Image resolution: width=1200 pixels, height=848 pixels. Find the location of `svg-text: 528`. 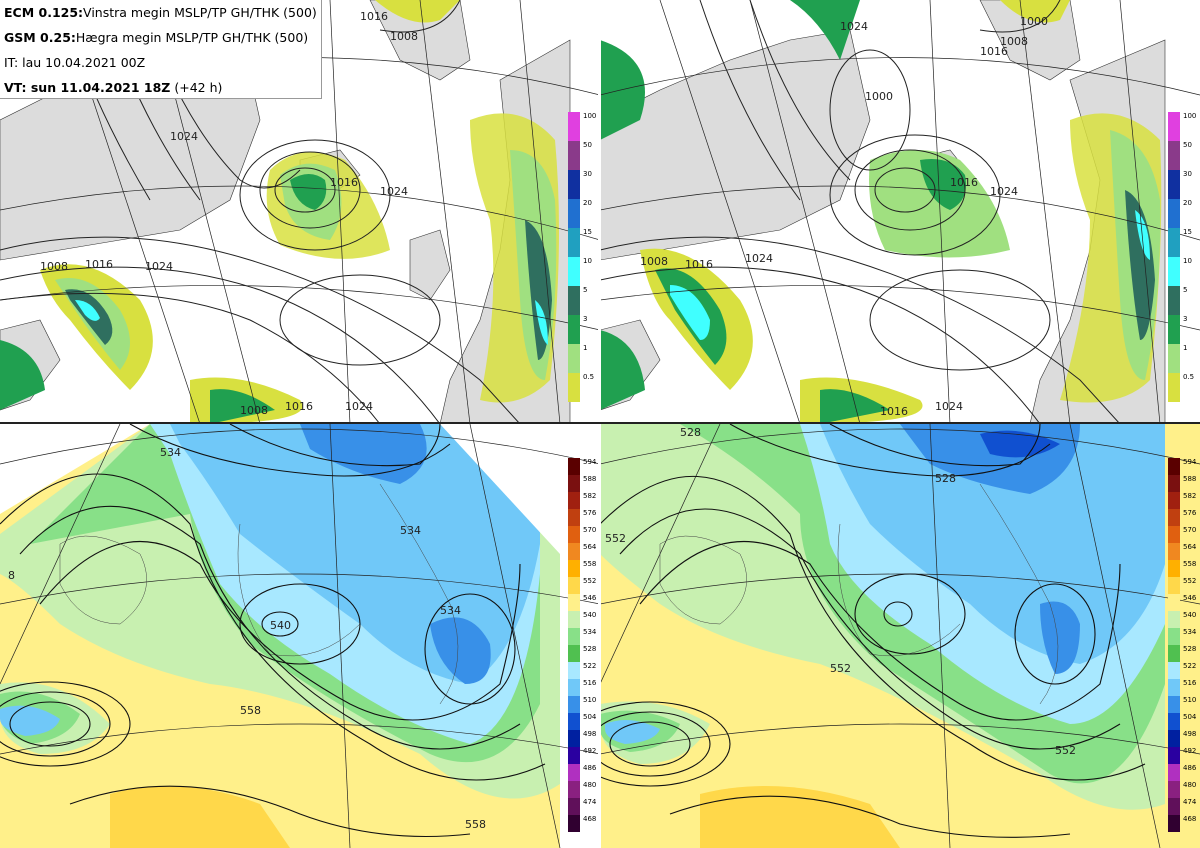

svg-text: 528 is located at coordinates (690, 432).